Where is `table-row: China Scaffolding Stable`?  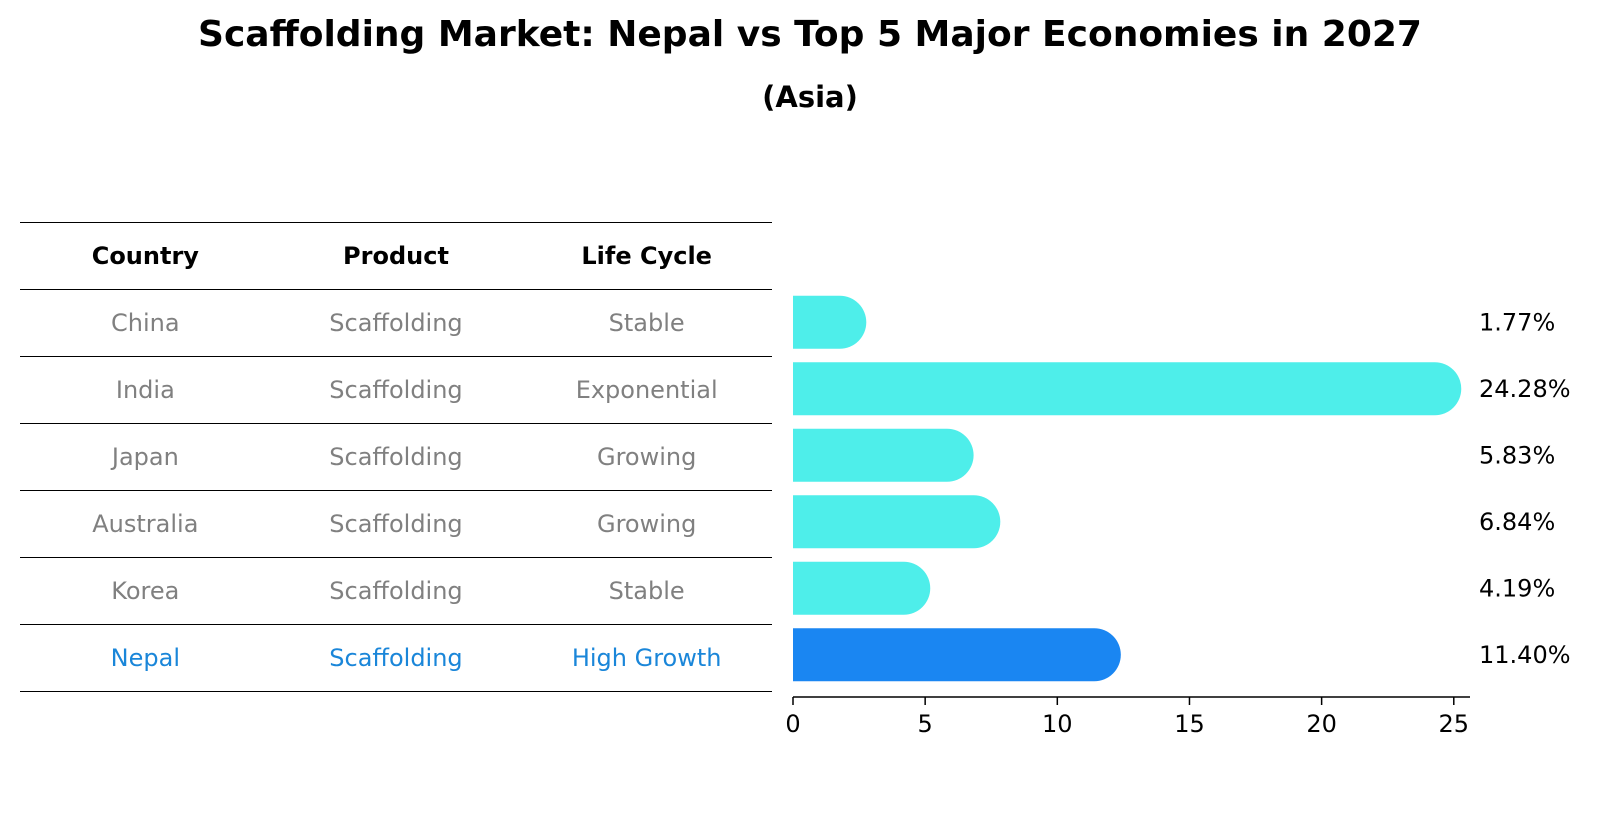 table-row: China Scaffolding Stable is located at coordinates (396, 323).